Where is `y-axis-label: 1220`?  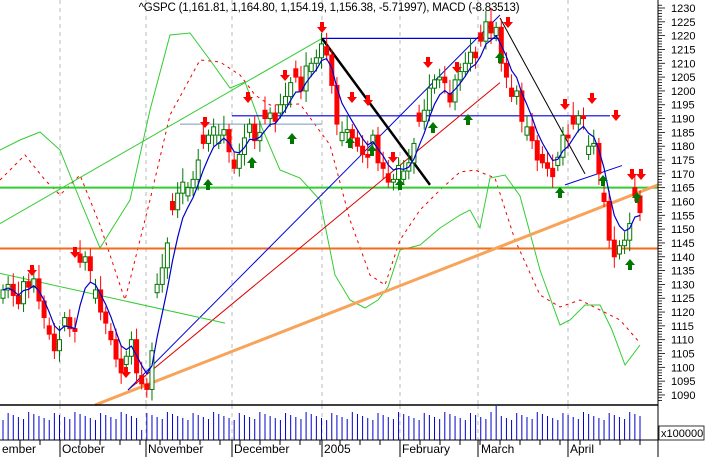 y-axis-label: 1220 is located at coordinates (683, 37).